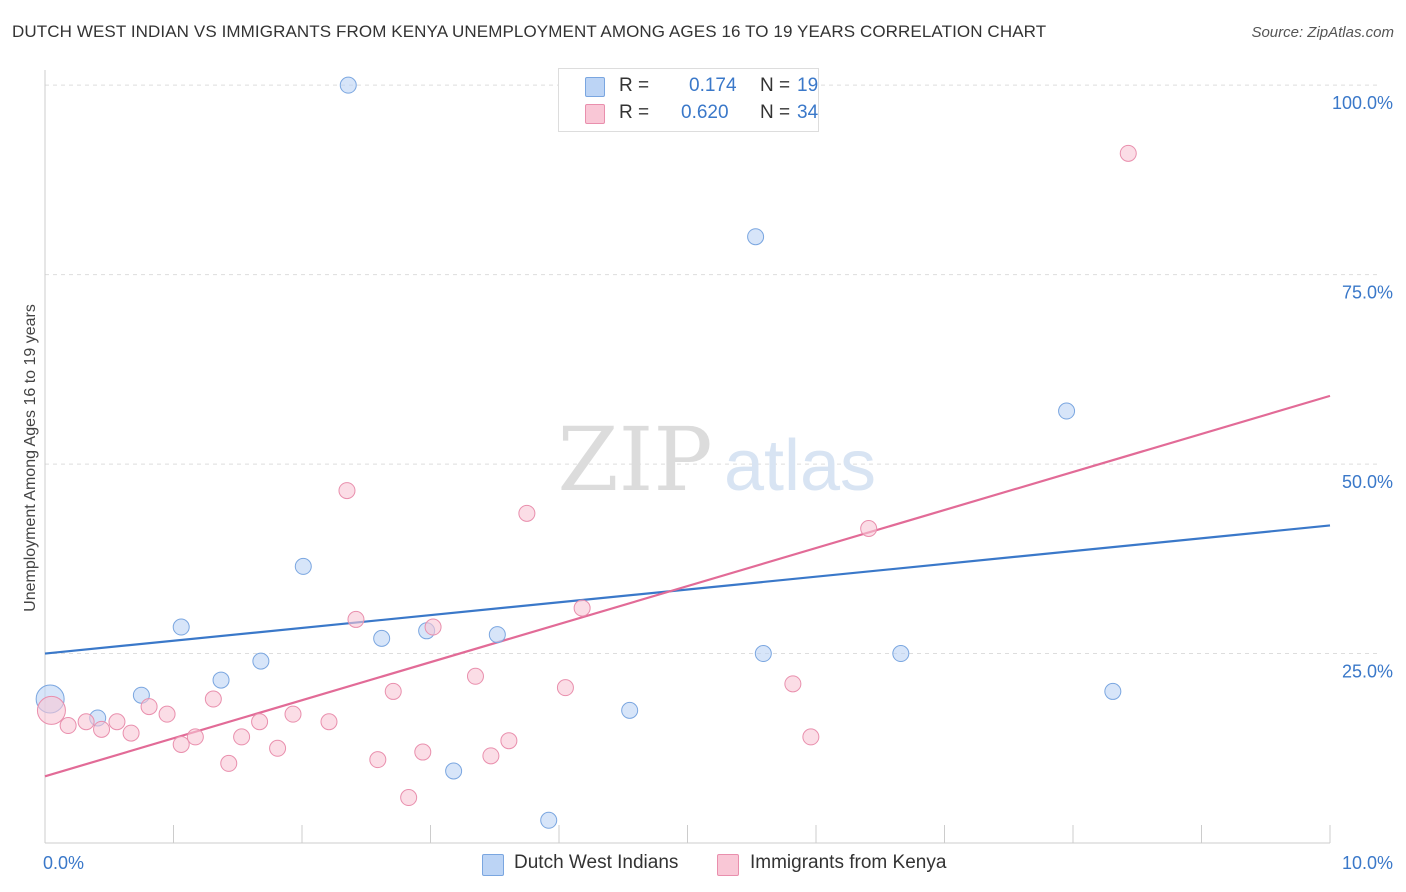 Image resolution: width=1406 pixels, height=892 pixels. I want to click on series-swatch-blue, so click(493, 865).